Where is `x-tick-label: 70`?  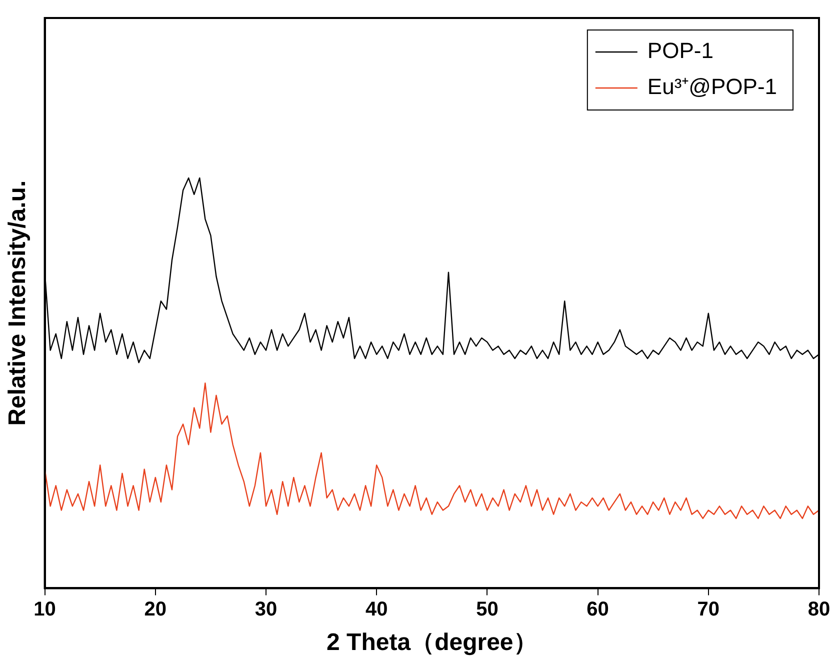
x-tick-label: 70 is located at coordinates (708, 609).